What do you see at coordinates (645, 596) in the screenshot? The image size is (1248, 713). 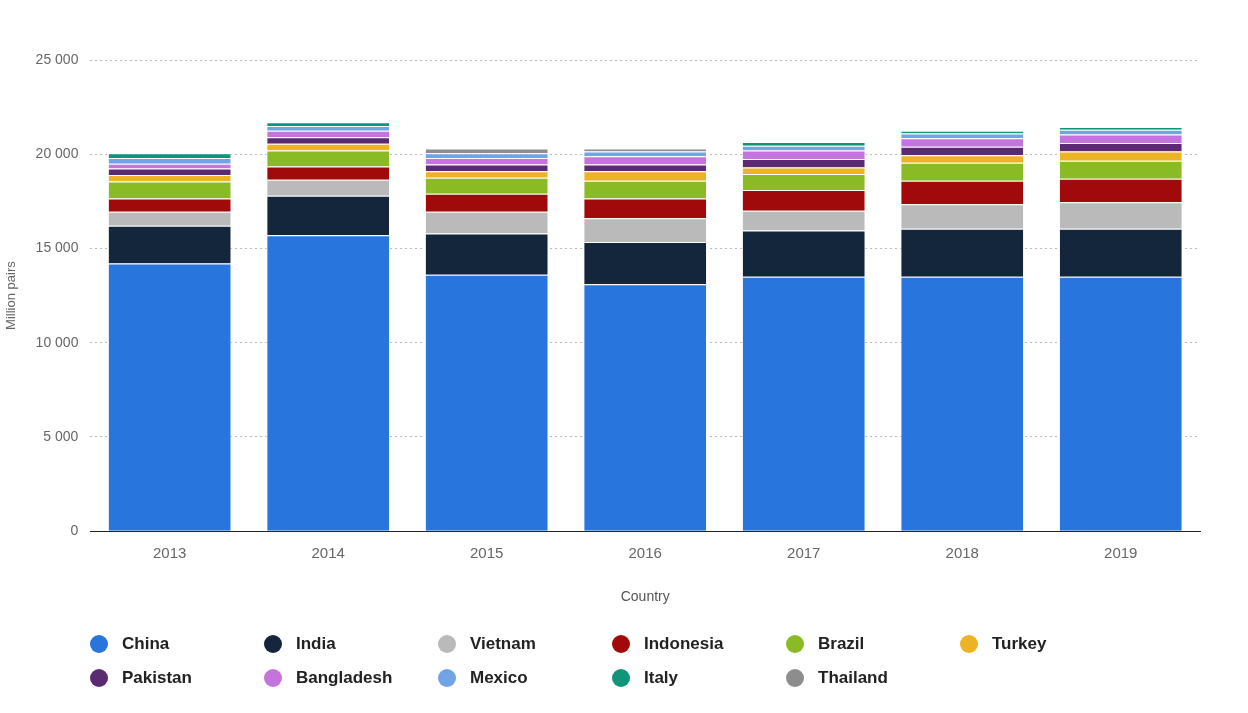 I see `x-axis-title: Country` at bounding box center [645, 596].